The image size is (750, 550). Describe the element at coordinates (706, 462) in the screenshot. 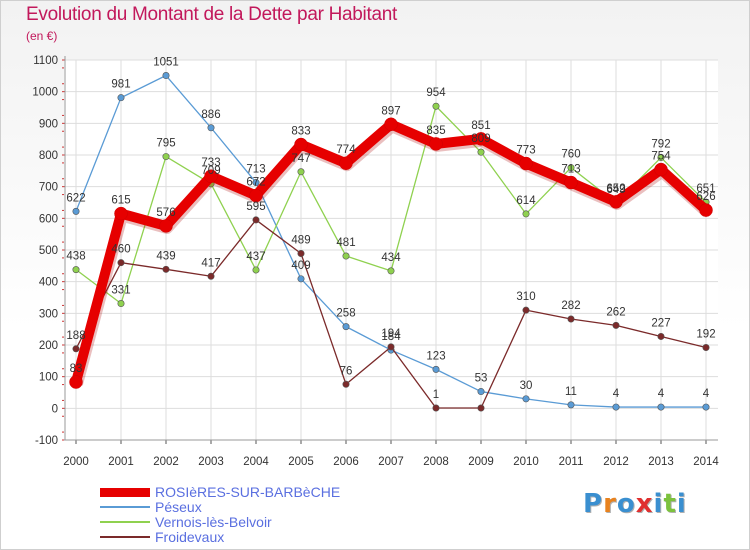

I see `x-tick-label: 2014` at that location.